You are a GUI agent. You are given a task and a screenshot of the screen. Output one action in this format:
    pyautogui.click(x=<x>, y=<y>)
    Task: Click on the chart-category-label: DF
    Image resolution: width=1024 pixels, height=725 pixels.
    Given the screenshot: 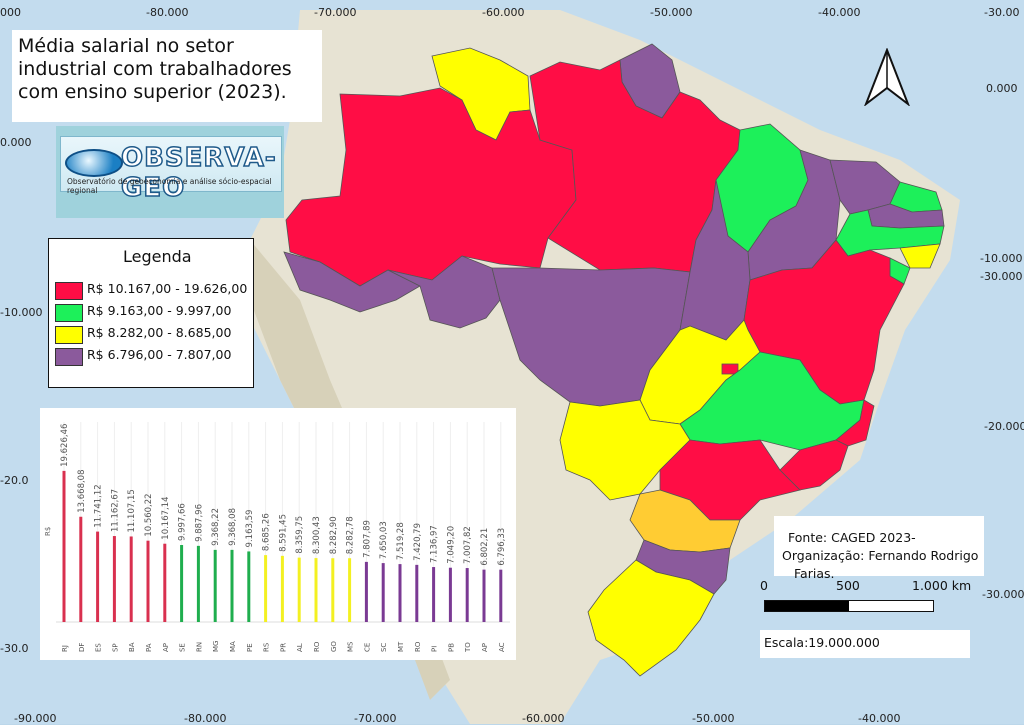 What is the action you would take?
    pyautogui.click(x=82, y=647)
    